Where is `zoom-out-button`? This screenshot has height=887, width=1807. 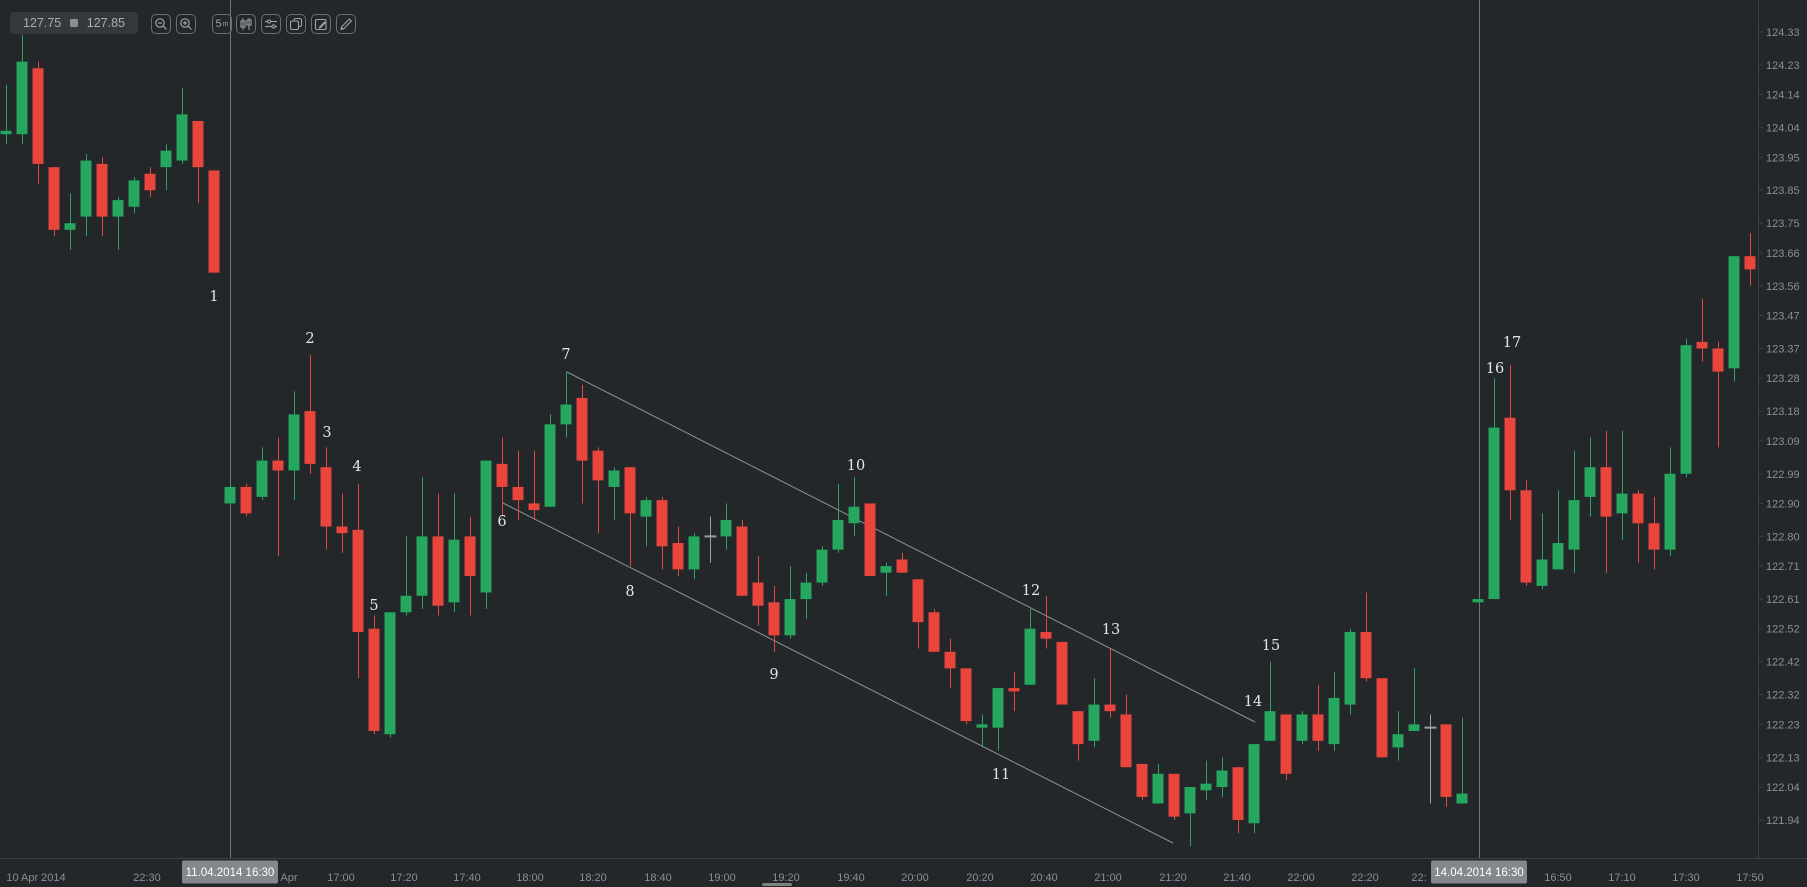
zoom-out-button is located at coordinates (161, 24).